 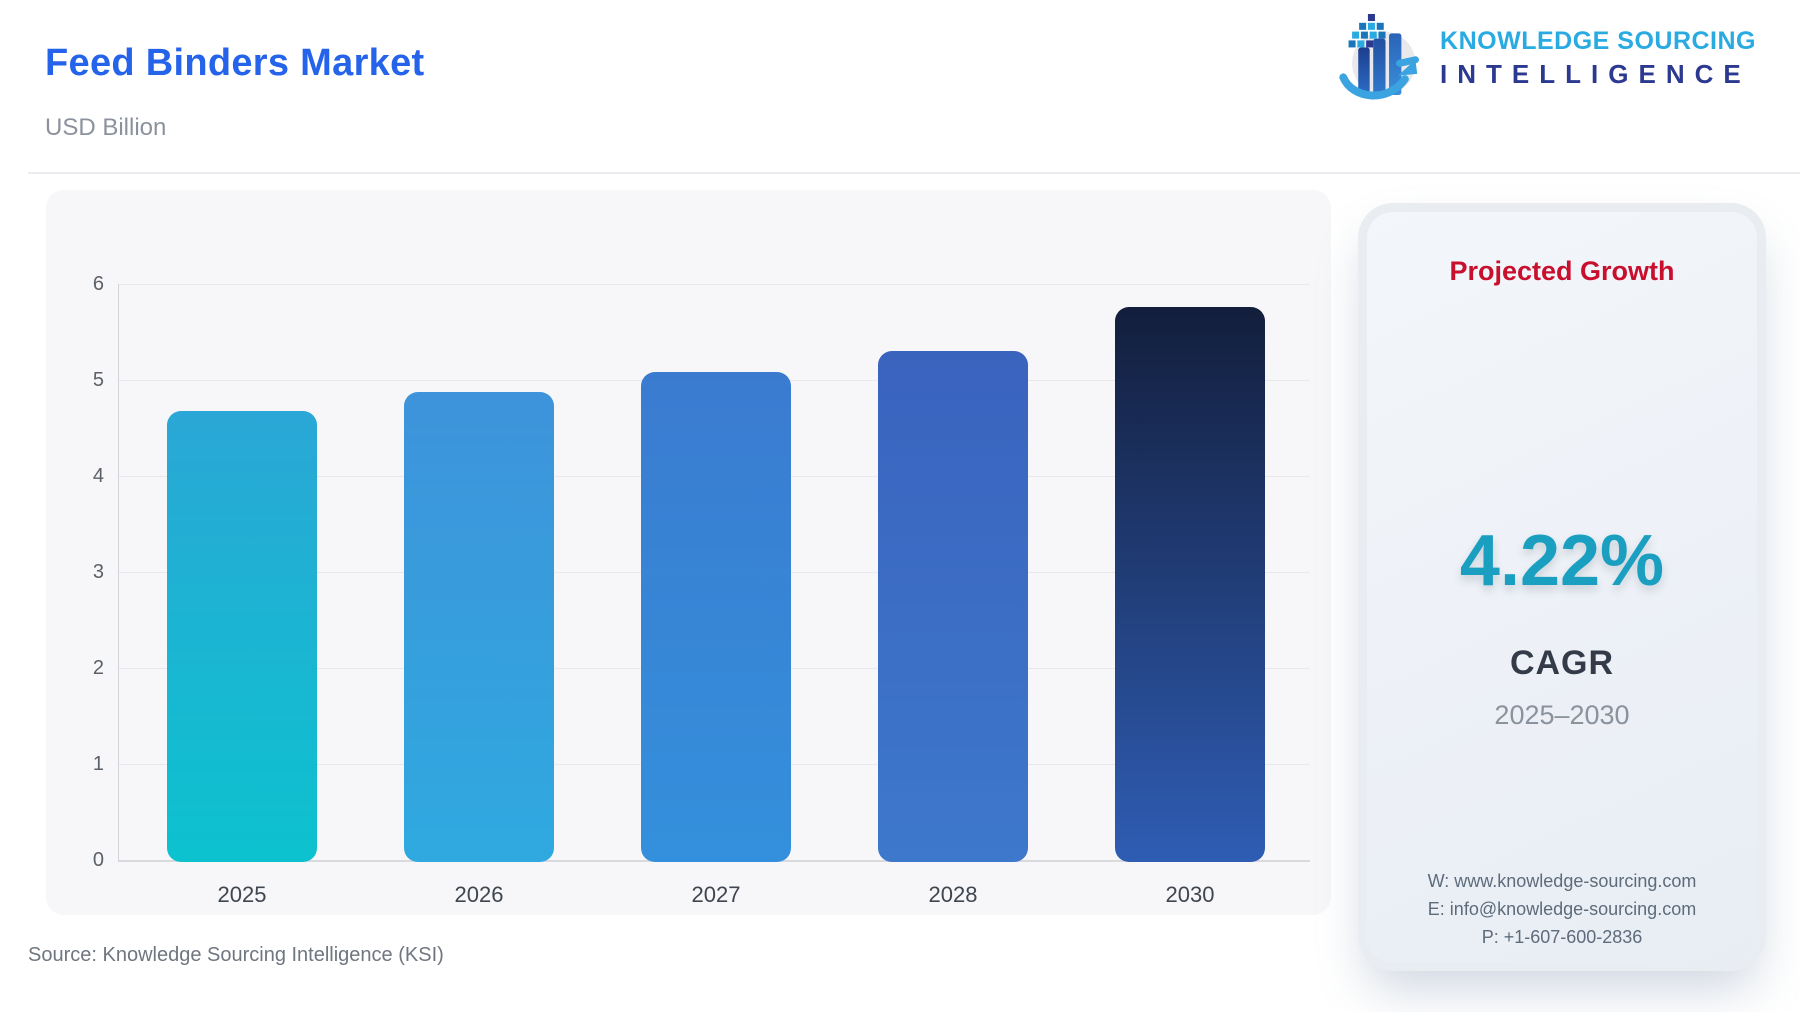 What do you see at coordinates (716, 617) in the screenshot?
I see `bar-2027` at bounding box center [716, 617].